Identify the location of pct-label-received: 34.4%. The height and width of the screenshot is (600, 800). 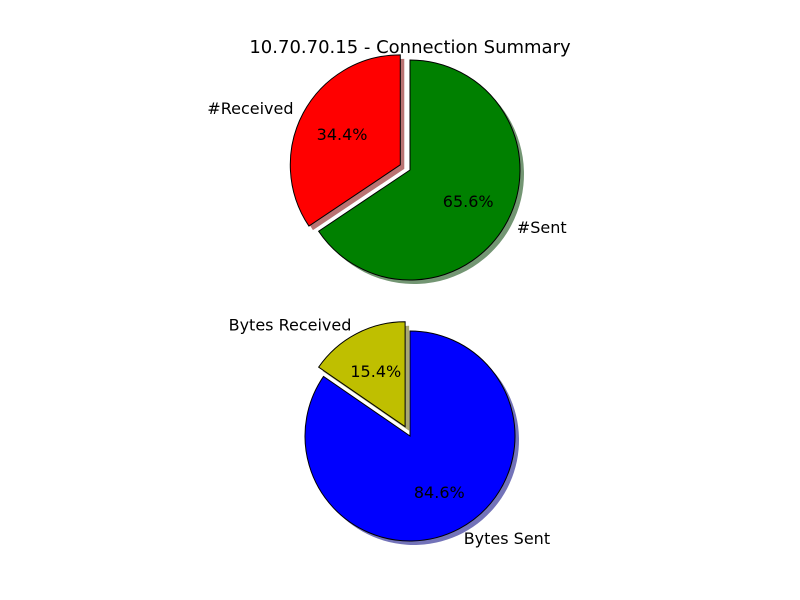
(342, 134).